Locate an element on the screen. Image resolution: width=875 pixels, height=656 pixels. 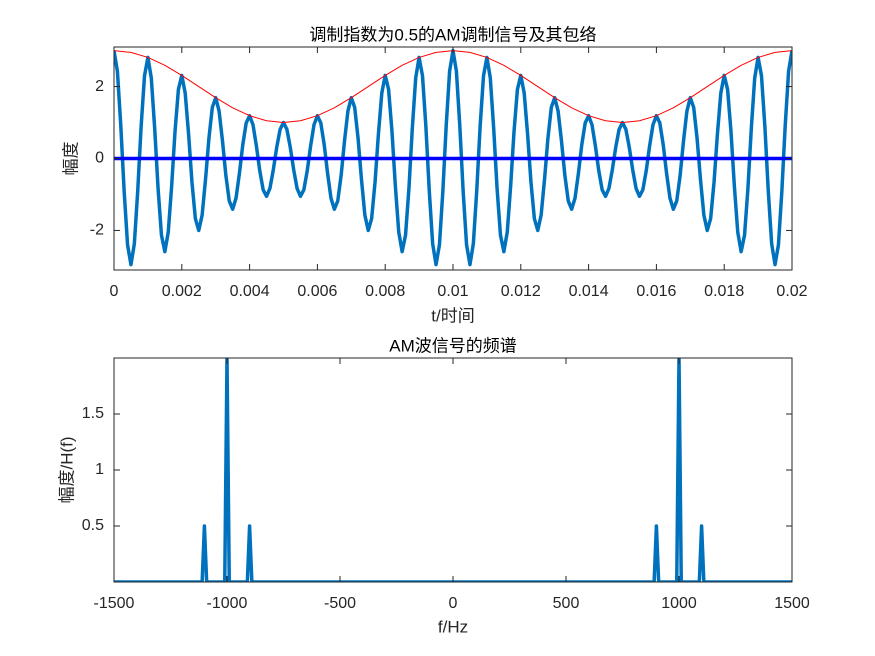
y-axis-label: 幅度 is located at coordinates (70, 159).